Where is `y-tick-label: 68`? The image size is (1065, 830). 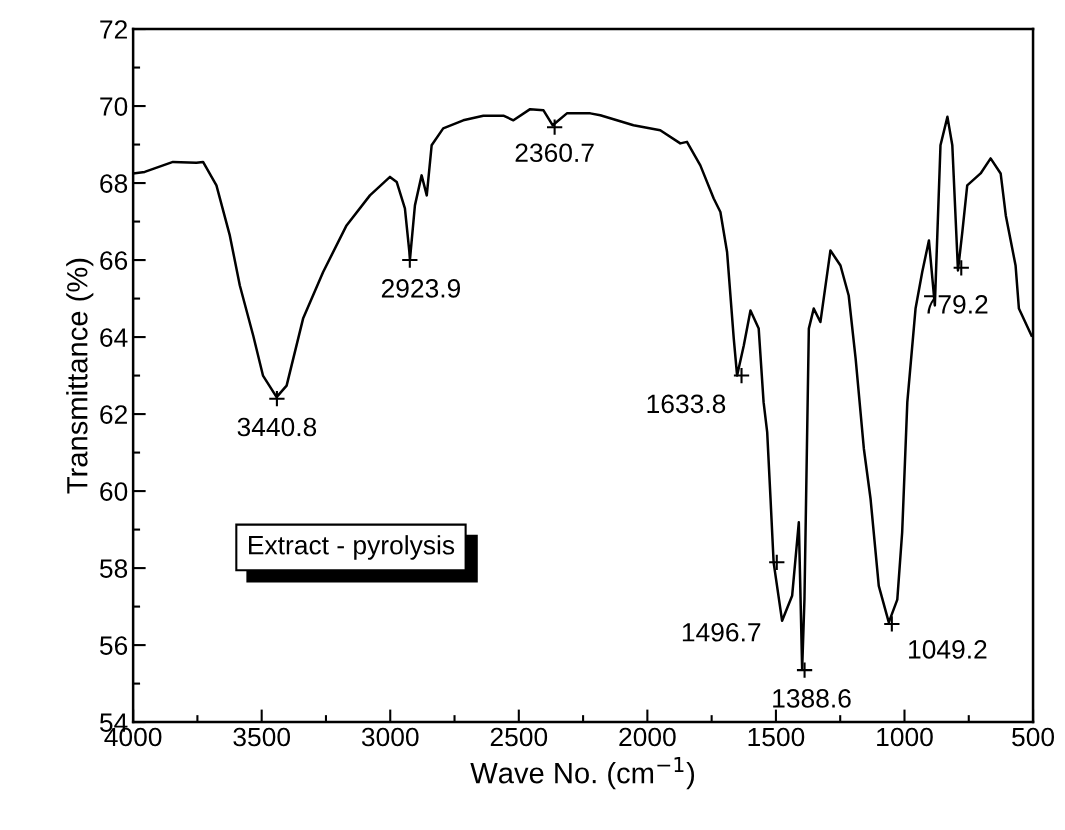 y-tick-label: 68 is located at coordinates (114, 183).